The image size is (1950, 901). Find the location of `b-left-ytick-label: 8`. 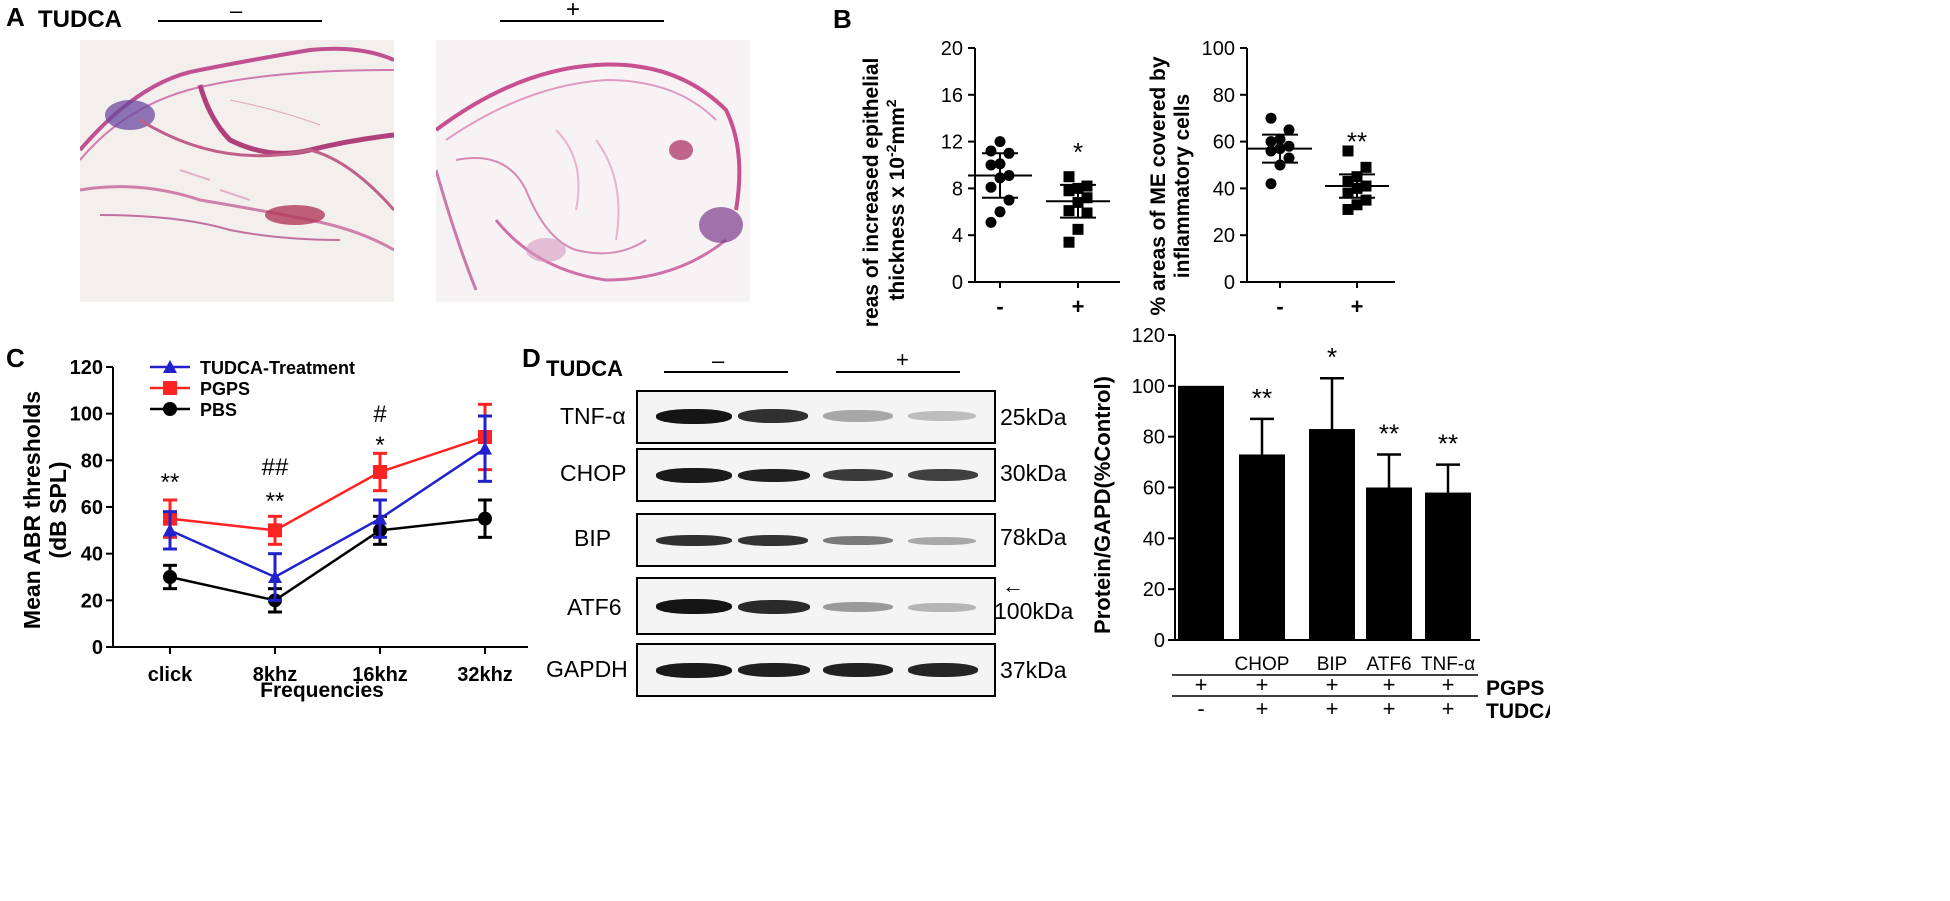

b-left-ytick-label: 8 is located at coordinates (957, 189).